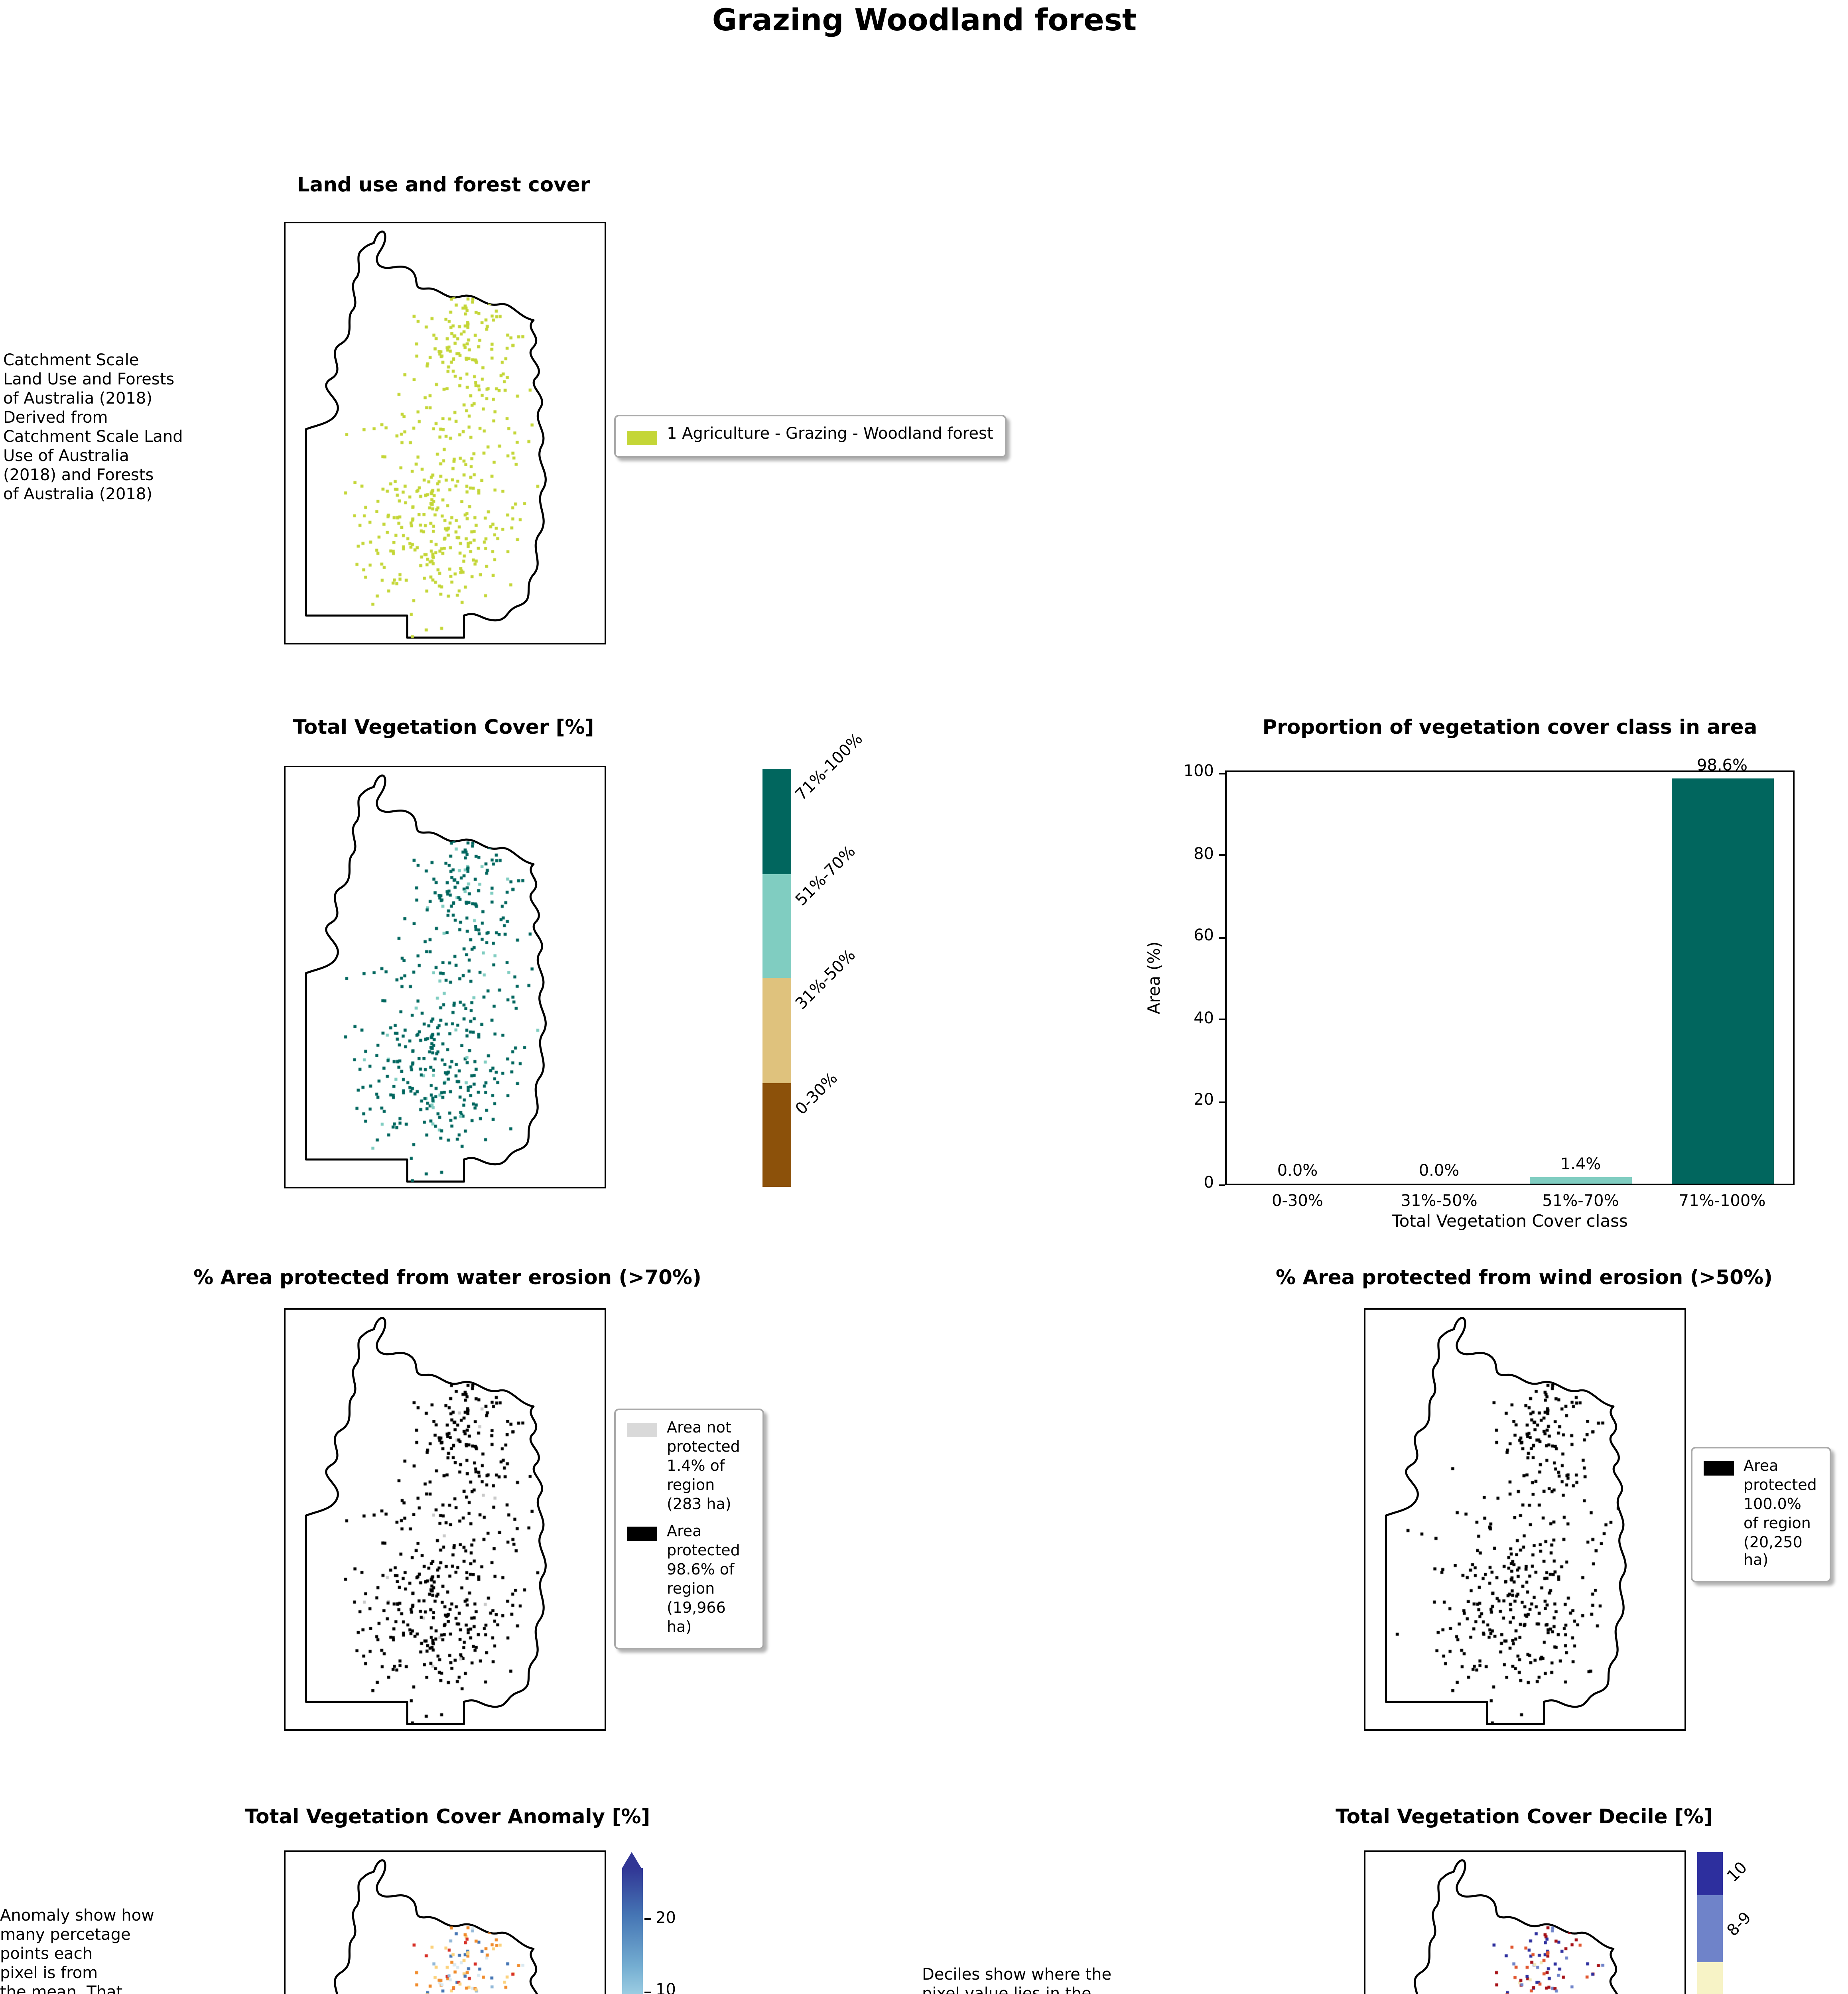 This screenshot has width=1848, height=1994. I want to click on water-protected-swatch, so click(642, 1534).